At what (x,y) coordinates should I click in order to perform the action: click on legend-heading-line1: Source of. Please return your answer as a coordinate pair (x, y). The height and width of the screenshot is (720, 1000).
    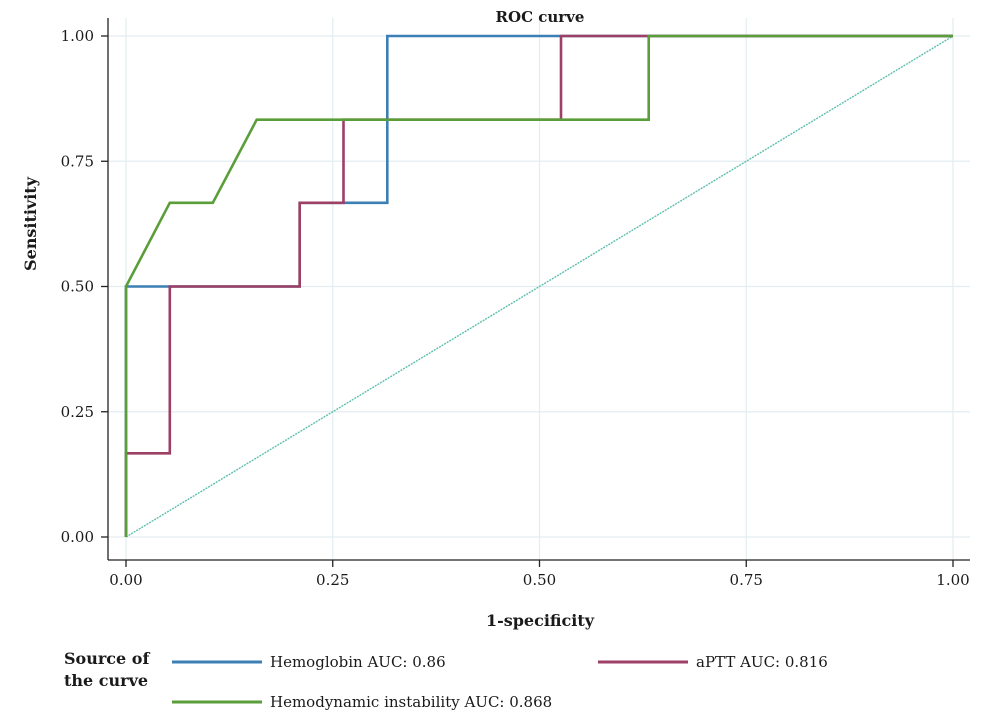
    Looking at the image, I should click on (107, 658).